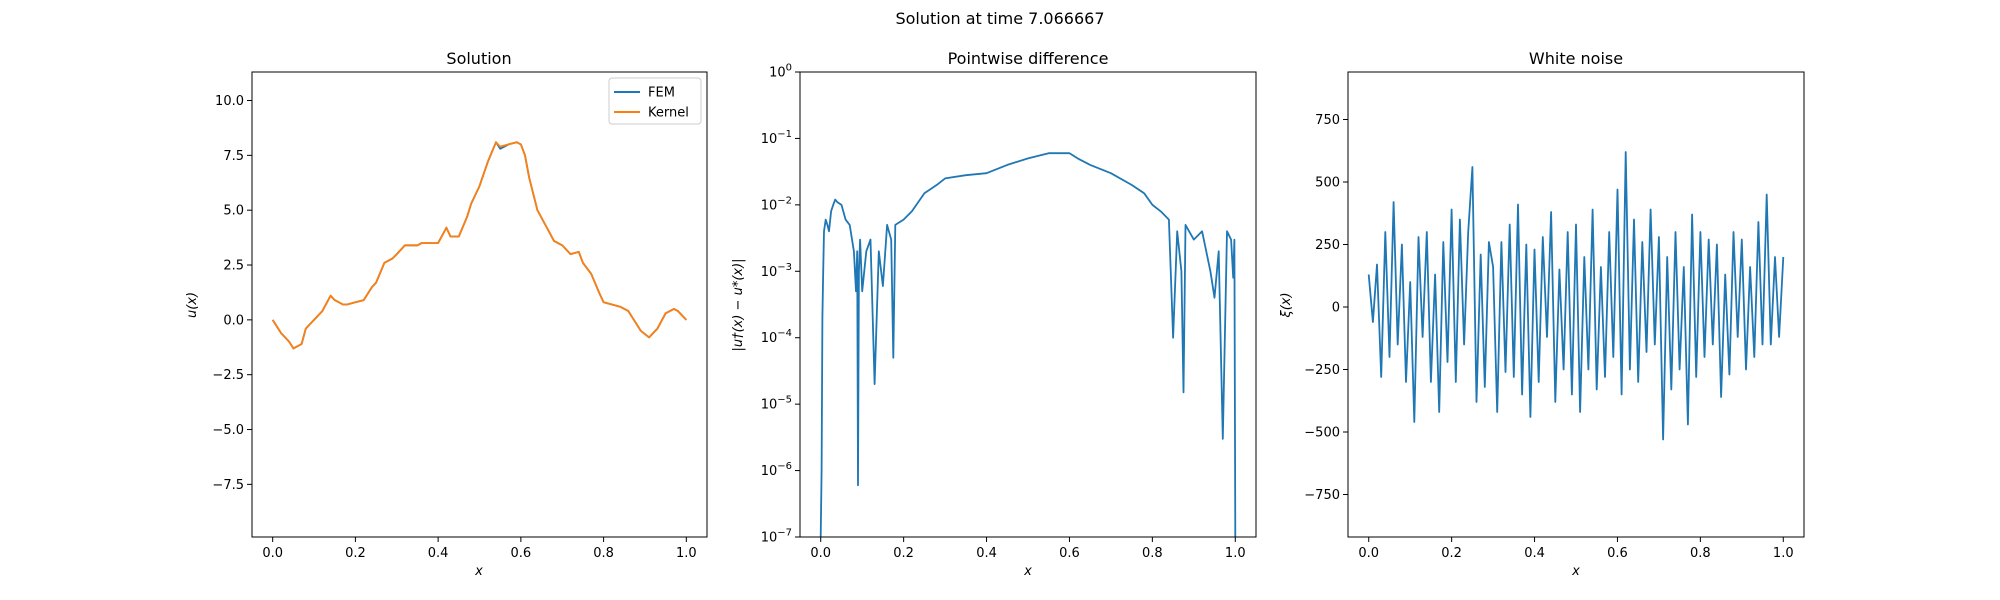  Describe the element at coordinates (1235, 553) in the screenshot. I see `difference-xtick-label: 1.0` at that location.